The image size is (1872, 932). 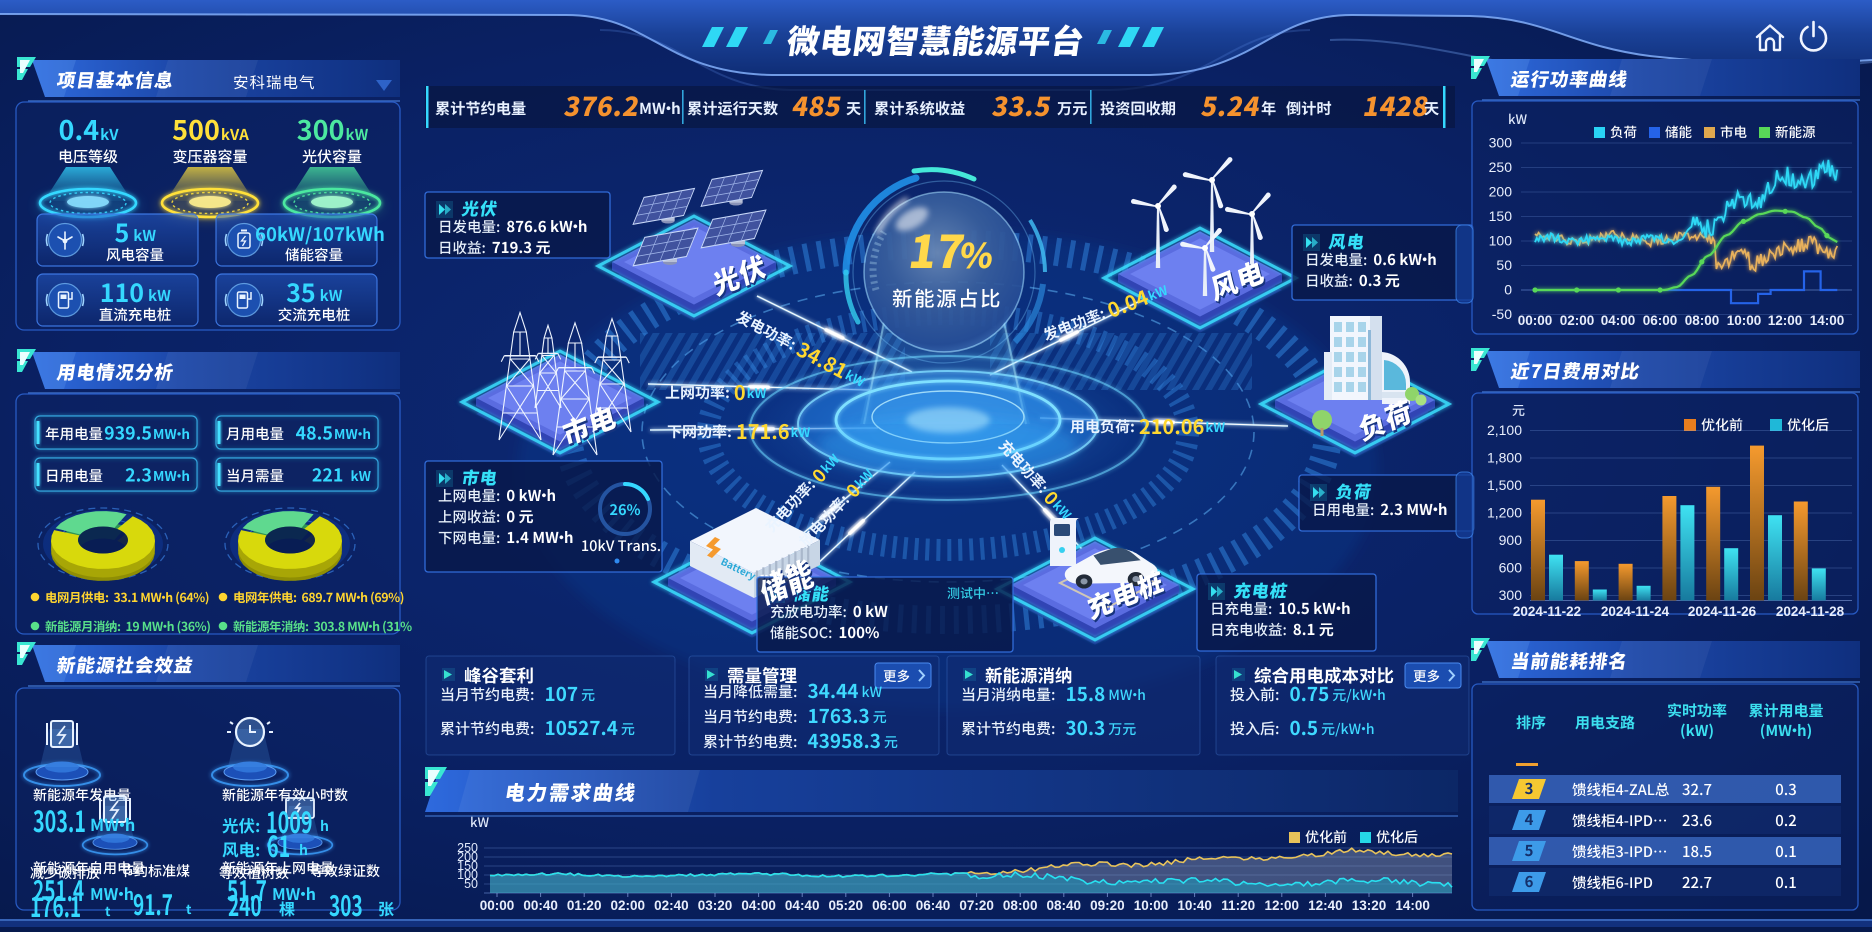 What do you see at coordinates (1635, 611) in the screenshot?
I see `svg-text: 2024-11-24` at bounding box center [1635, 611].